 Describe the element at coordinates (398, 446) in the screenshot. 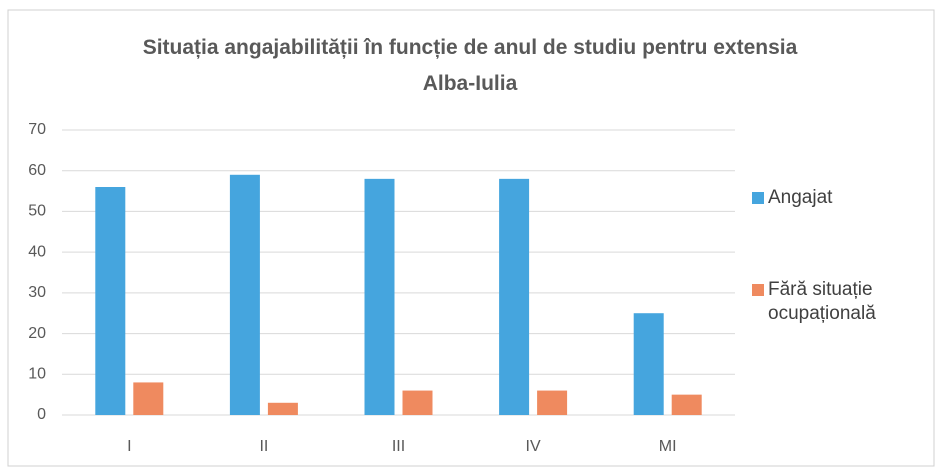

I see `x-tick-label: III` at that location.